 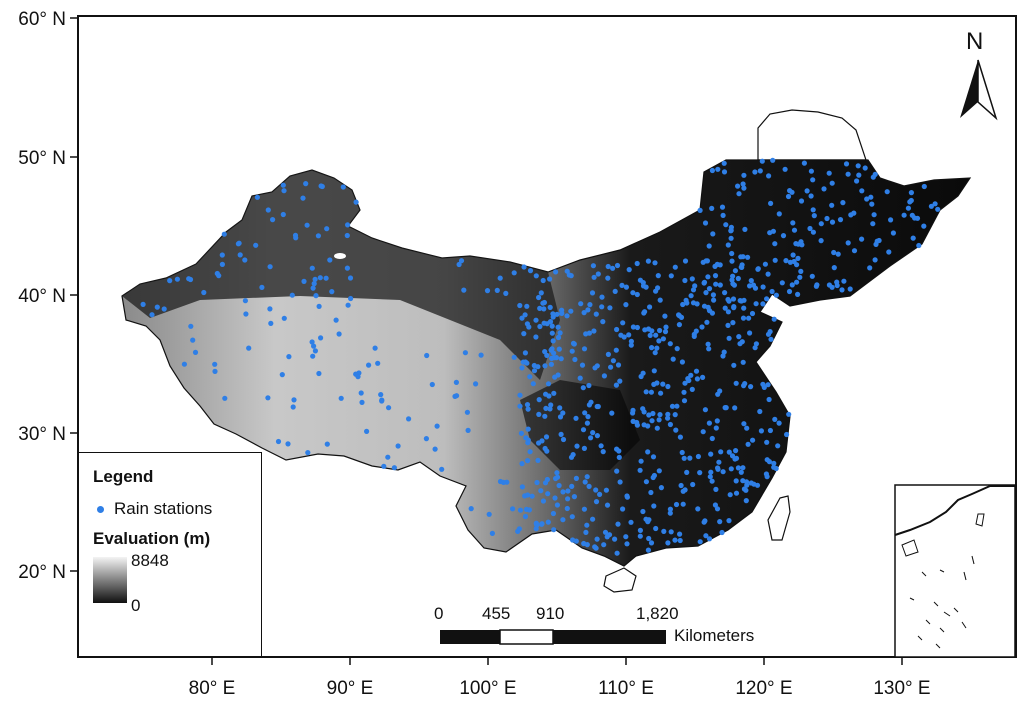 I want to click on elevation-ramp, so click(x=110, y=580).